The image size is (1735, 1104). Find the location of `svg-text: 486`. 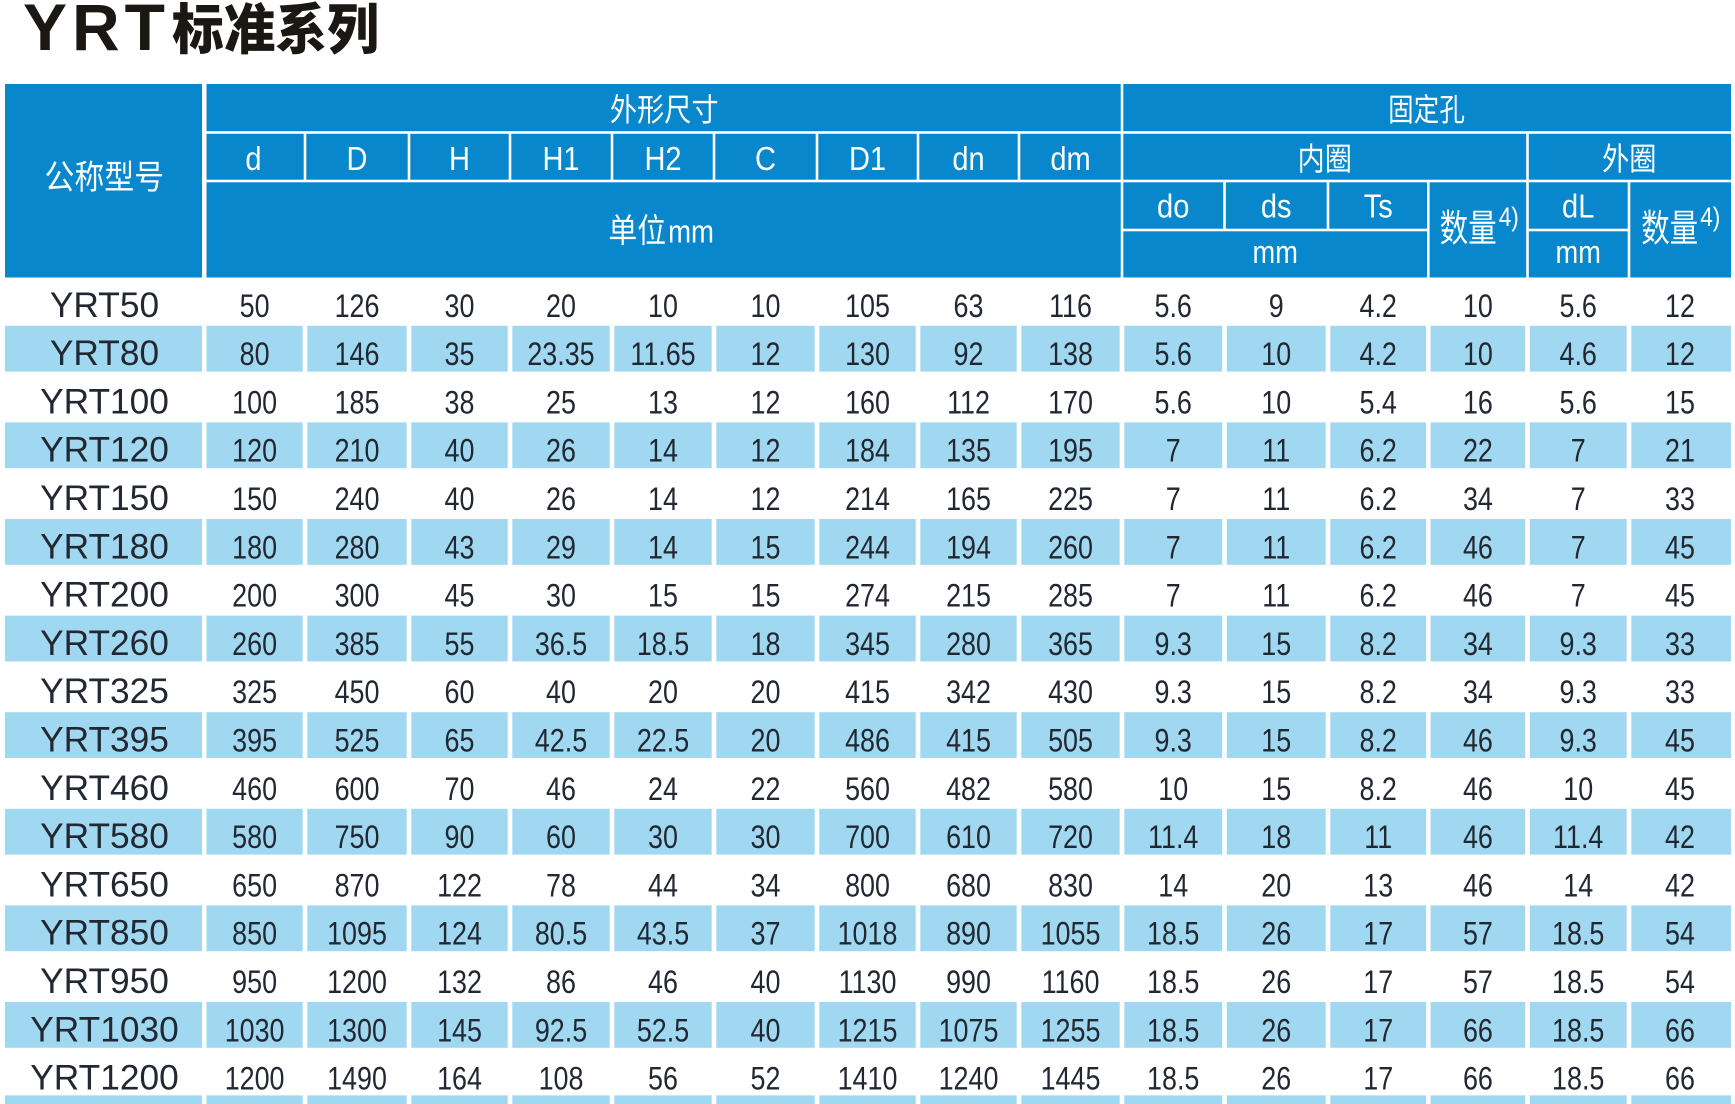

svg-text: 486 is located at coordinates (867, 741).